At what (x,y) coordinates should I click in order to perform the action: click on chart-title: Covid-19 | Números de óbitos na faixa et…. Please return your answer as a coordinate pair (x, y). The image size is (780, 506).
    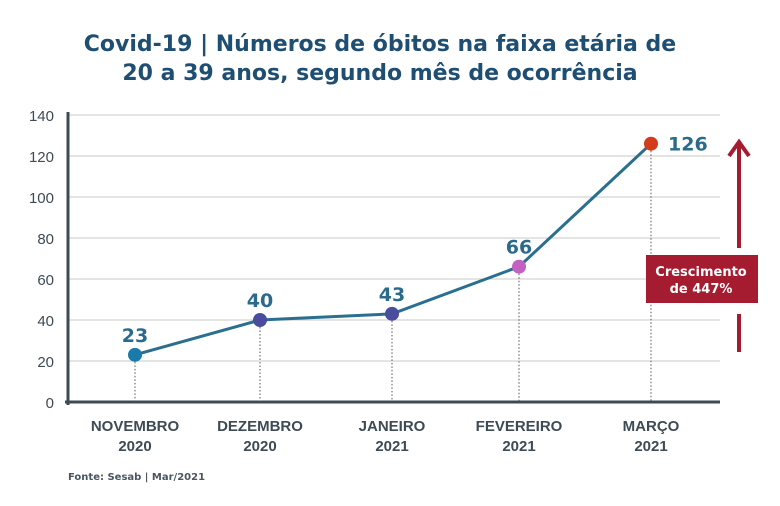
    Looking at the image, I should click on (380, 59).